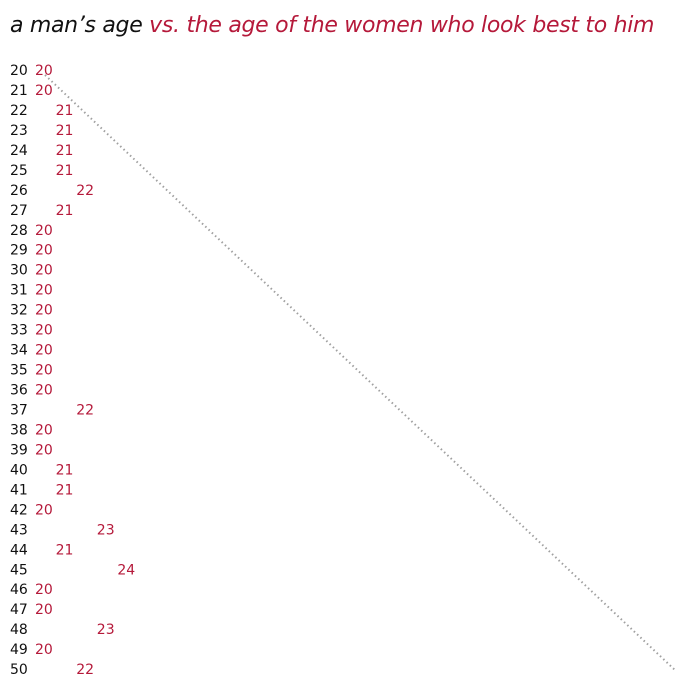  Describe the element at coordinates (31, 251) in the screenshot. I see `data-row: 29 20` at that location.